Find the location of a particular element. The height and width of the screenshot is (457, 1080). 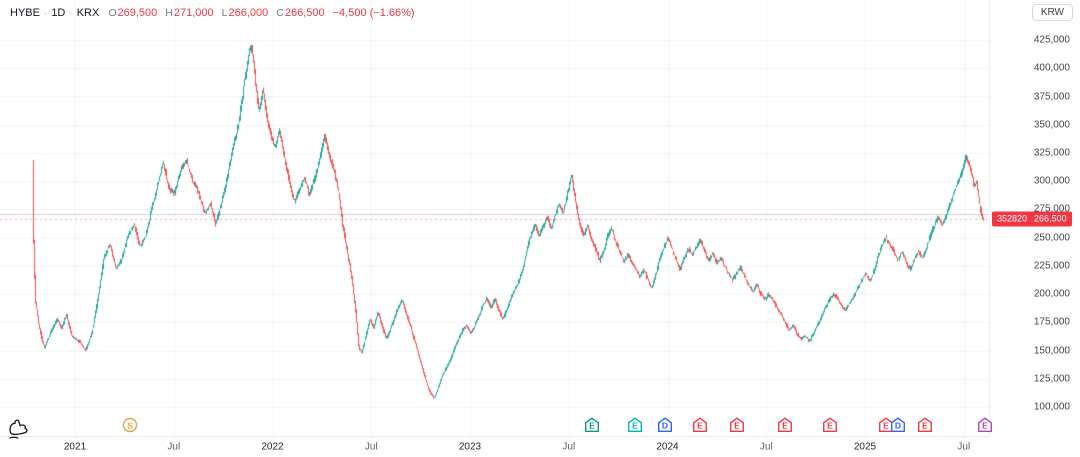

price-label-425000: 425,000 is located at coordinates (1051, 40).